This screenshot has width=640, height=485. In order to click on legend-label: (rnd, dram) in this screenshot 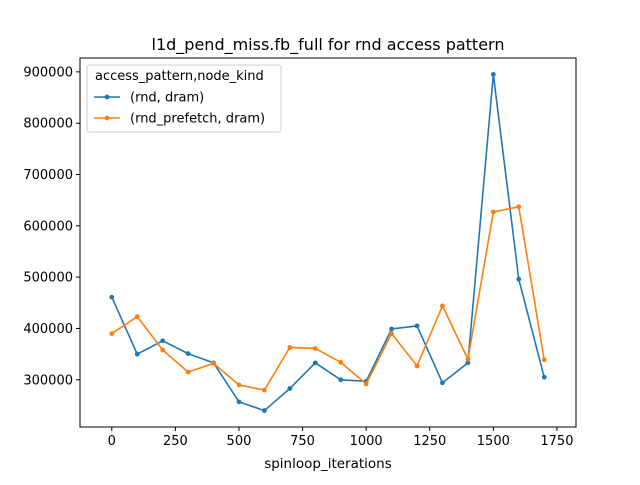, I will do `click(167, 98)`.